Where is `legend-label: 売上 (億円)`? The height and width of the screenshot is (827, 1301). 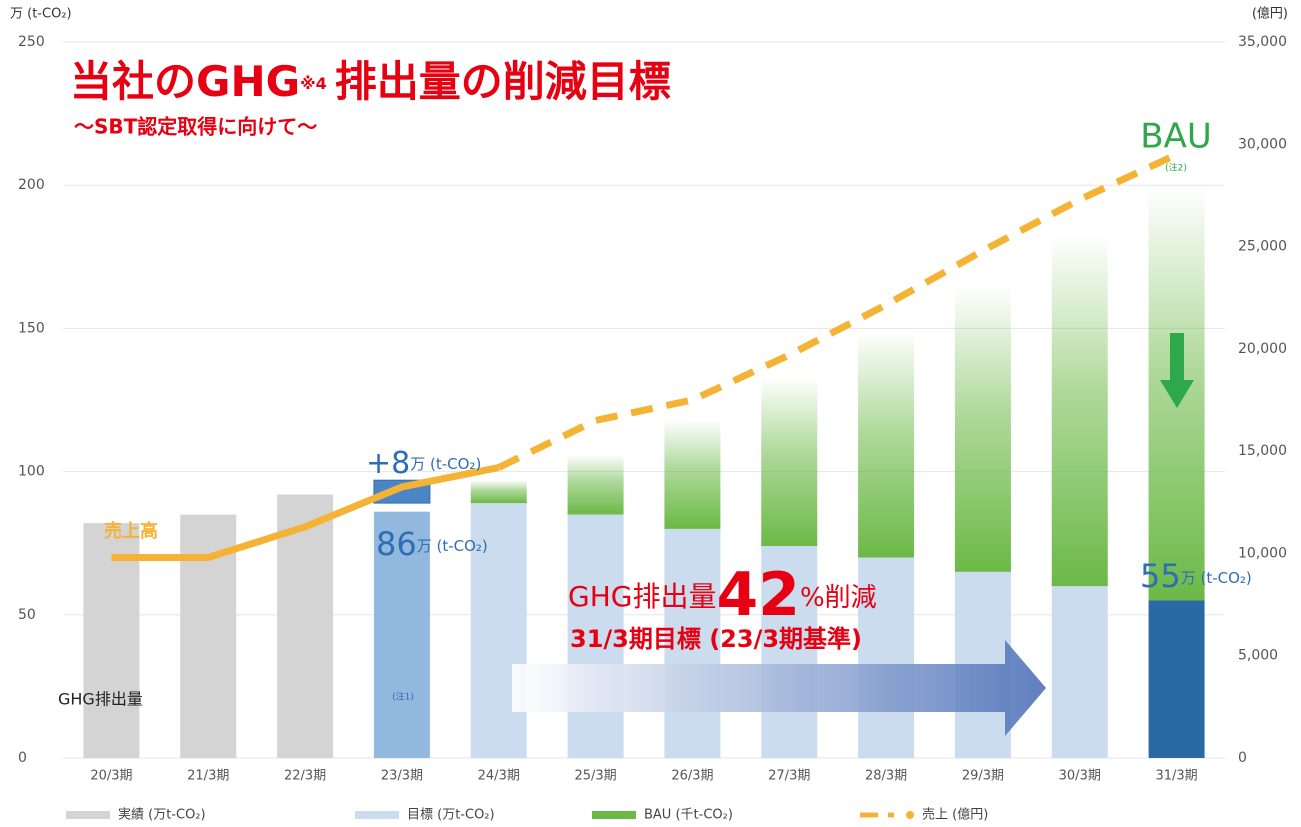
legend-label: 売上 (億円) is located at coordinates (955, 815).